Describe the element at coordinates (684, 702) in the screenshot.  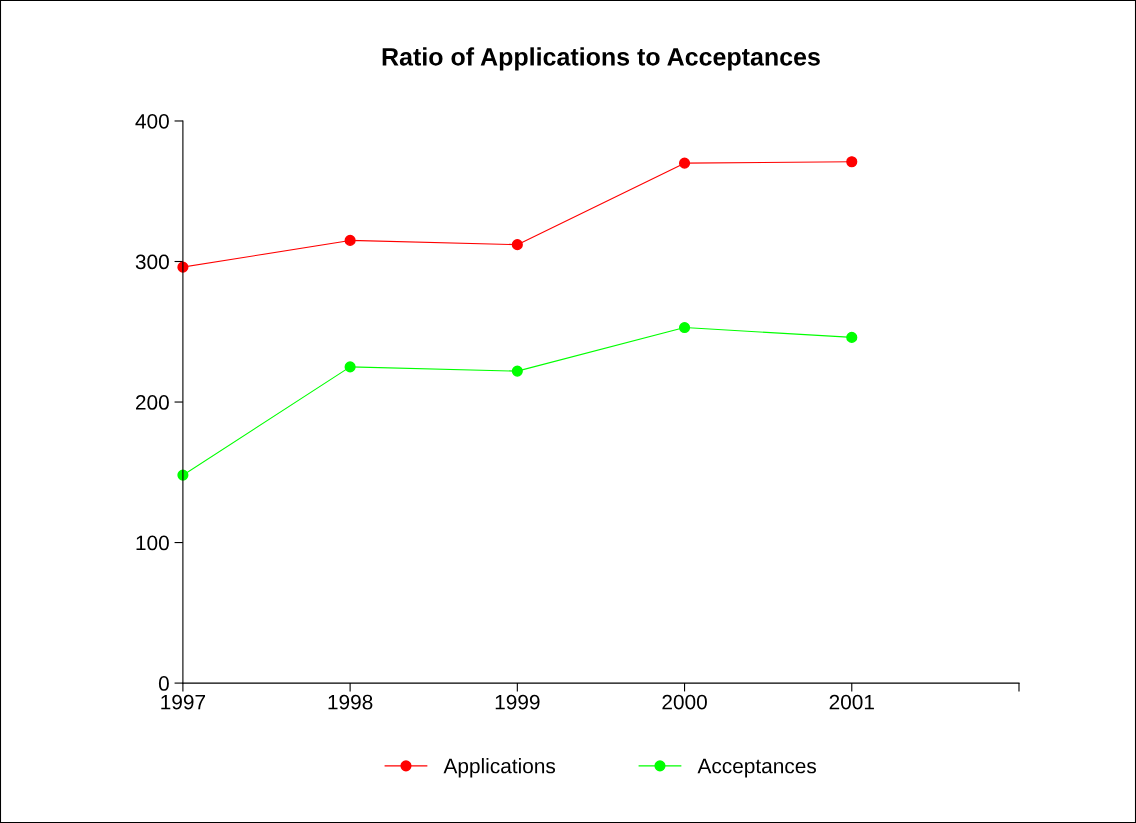
I see `x-tick-label: 2000` at that location.